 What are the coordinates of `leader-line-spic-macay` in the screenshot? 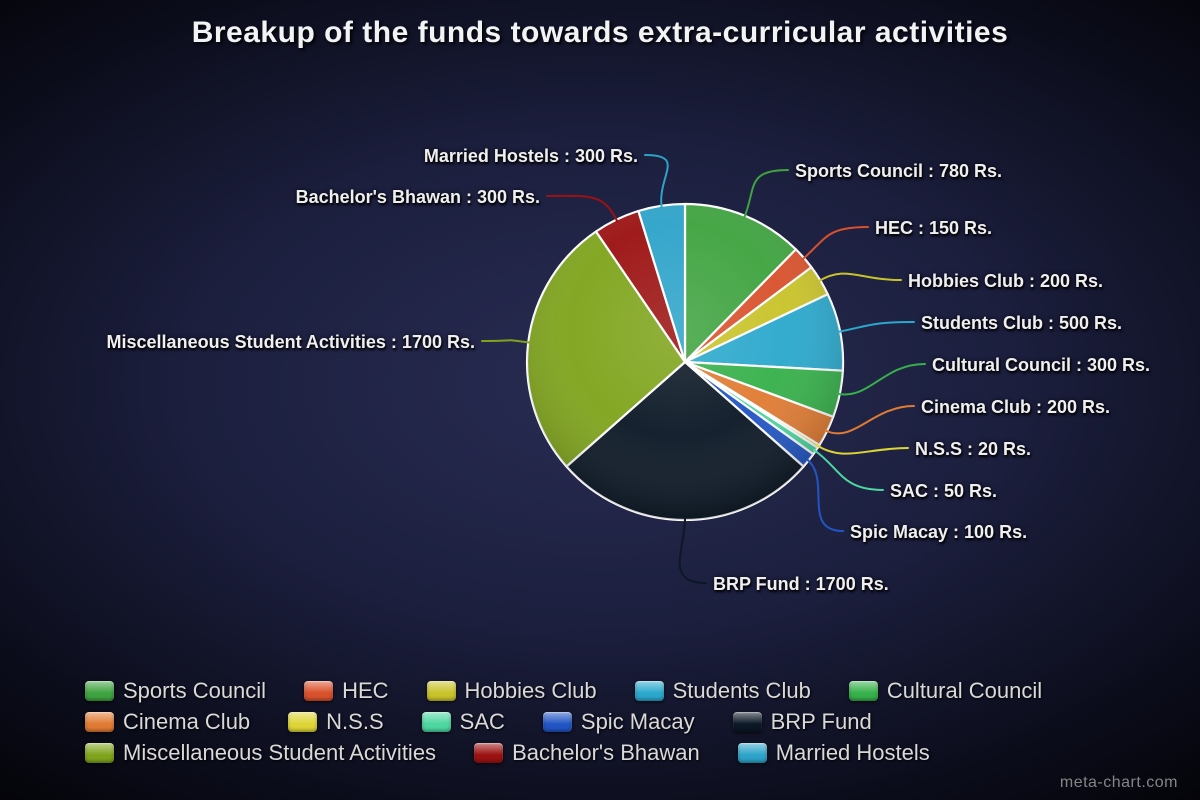 It's located at (825, 495).